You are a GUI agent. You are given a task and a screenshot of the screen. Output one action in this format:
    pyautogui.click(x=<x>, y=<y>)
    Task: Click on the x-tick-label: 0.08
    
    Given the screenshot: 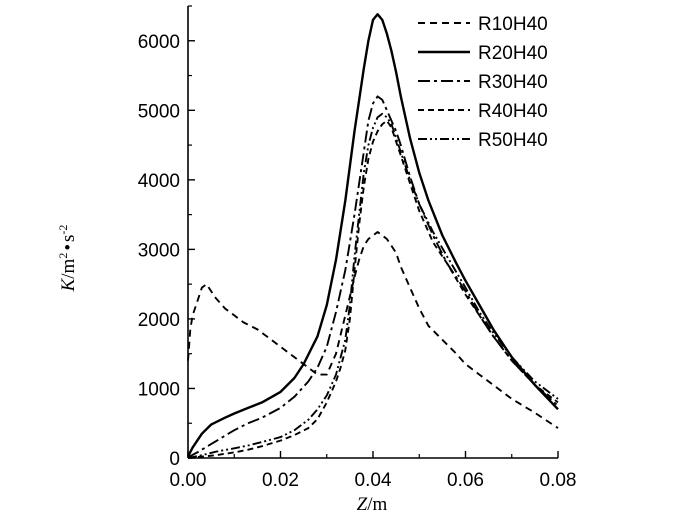 What is the action you would take?
    pyautogui.click(x=558, y=480)
    